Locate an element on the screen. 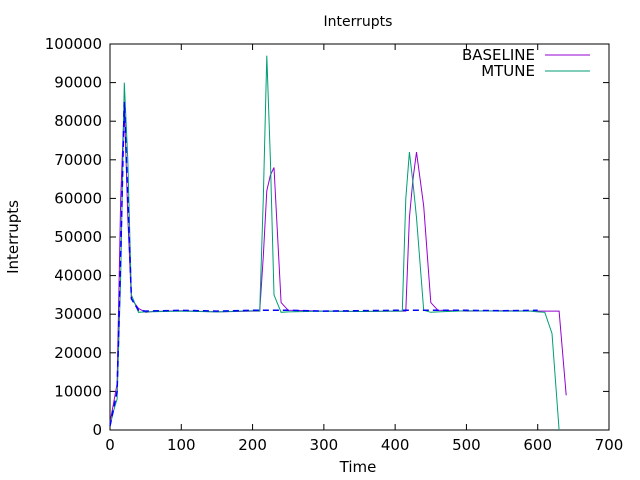  legend-label: BASELINE is located at coordinates (498, 55).